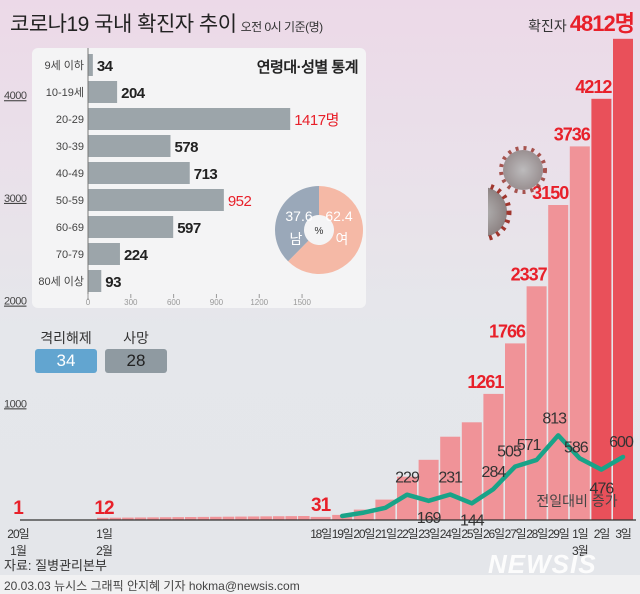 The image size is (640, 594). I want to click on age-label: 10-19세, so click(65, 92).